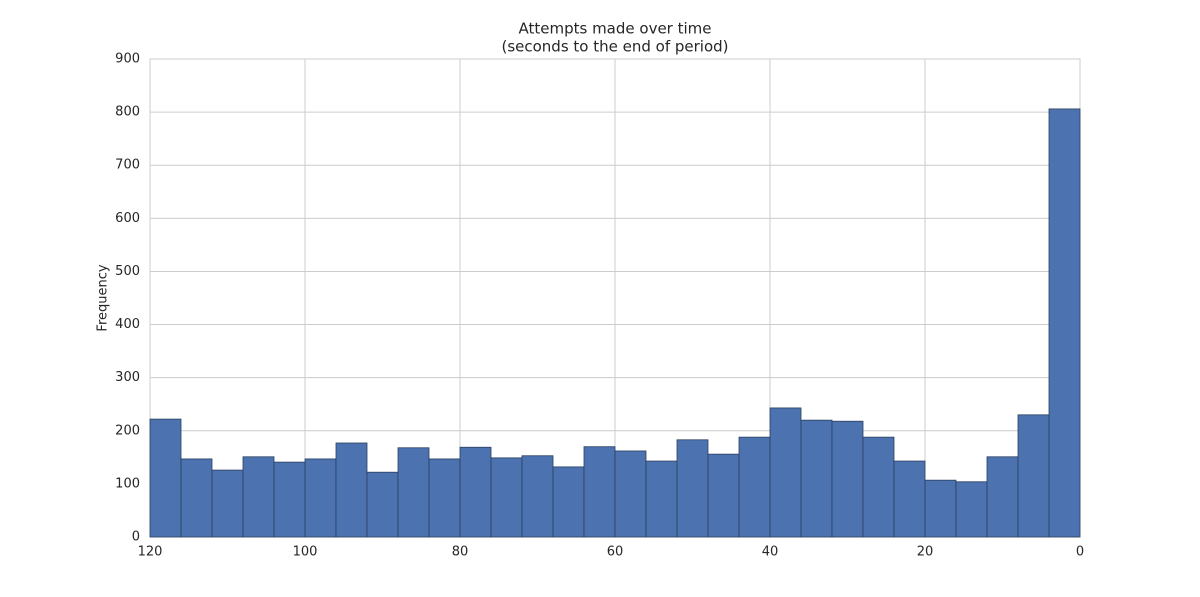  What do you see at coordinates (1080, 552) in the screenshot?
I see `x-tick-label: 0` at bounding box center [1080, 552].